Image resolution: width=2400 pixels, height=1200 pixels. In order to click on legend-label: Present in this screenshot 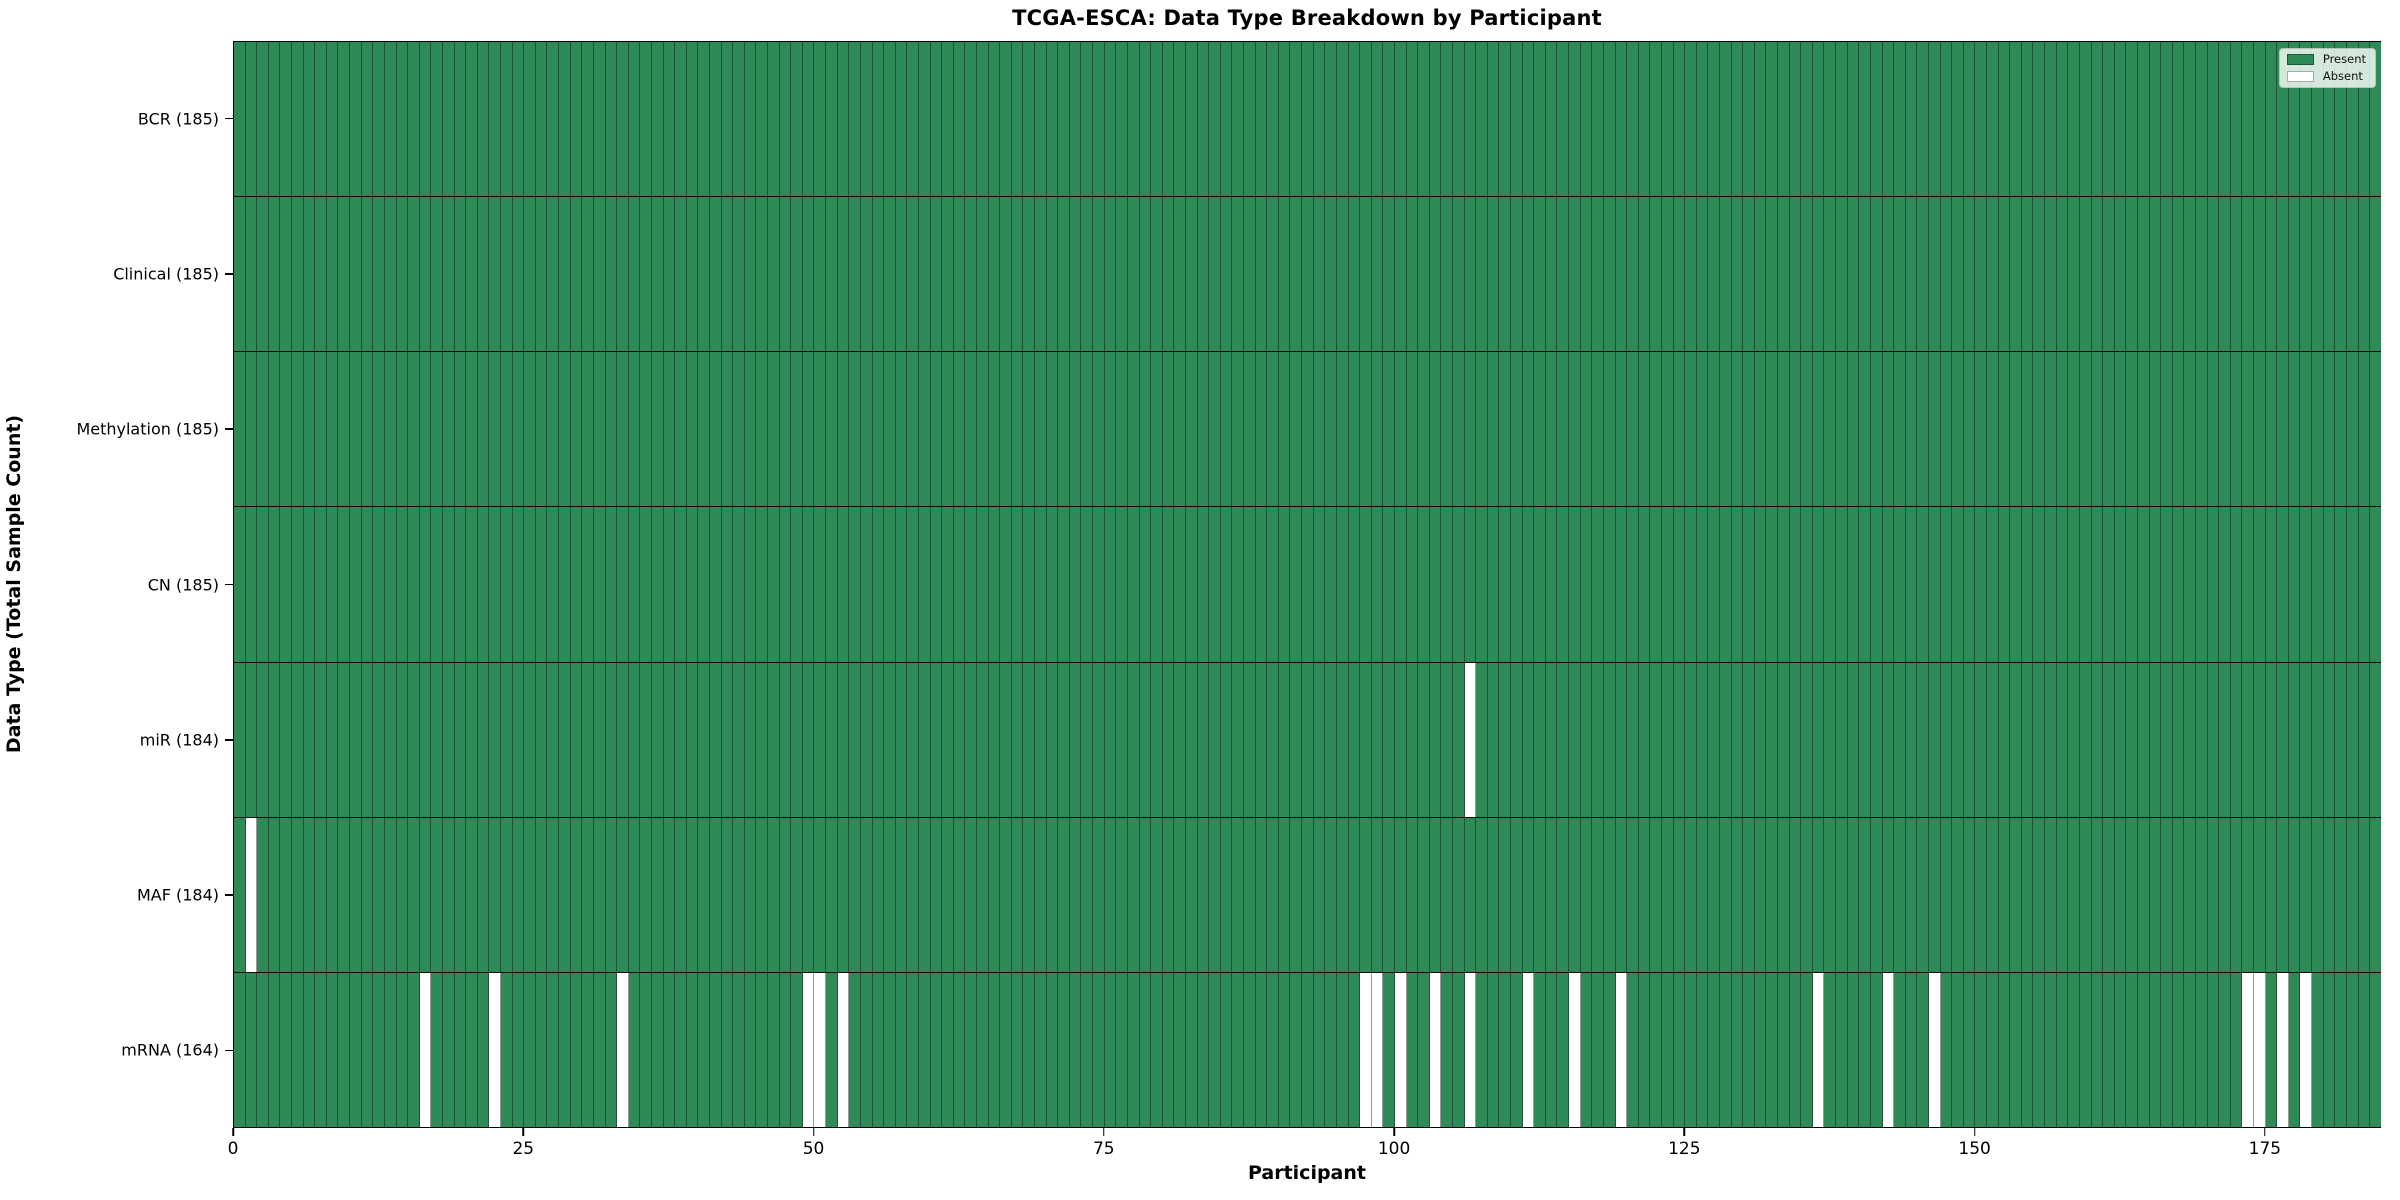, I will do `click(2344, 59)`.